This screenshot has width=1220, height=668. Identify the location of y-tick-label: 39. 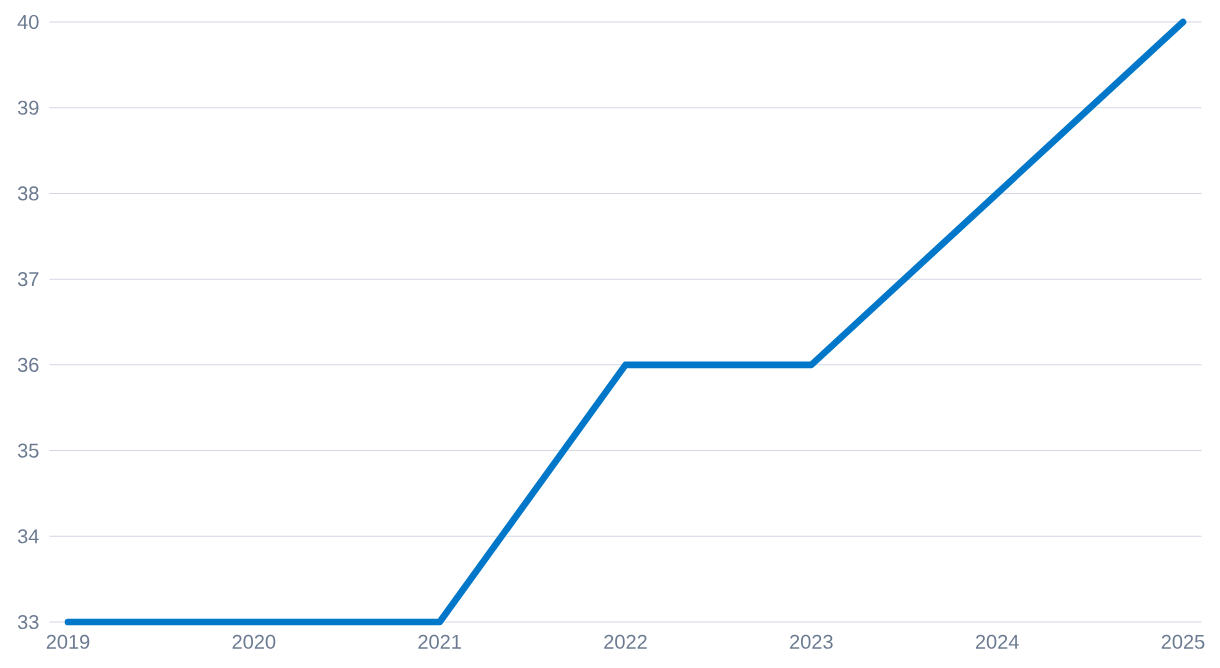
(28, 107).